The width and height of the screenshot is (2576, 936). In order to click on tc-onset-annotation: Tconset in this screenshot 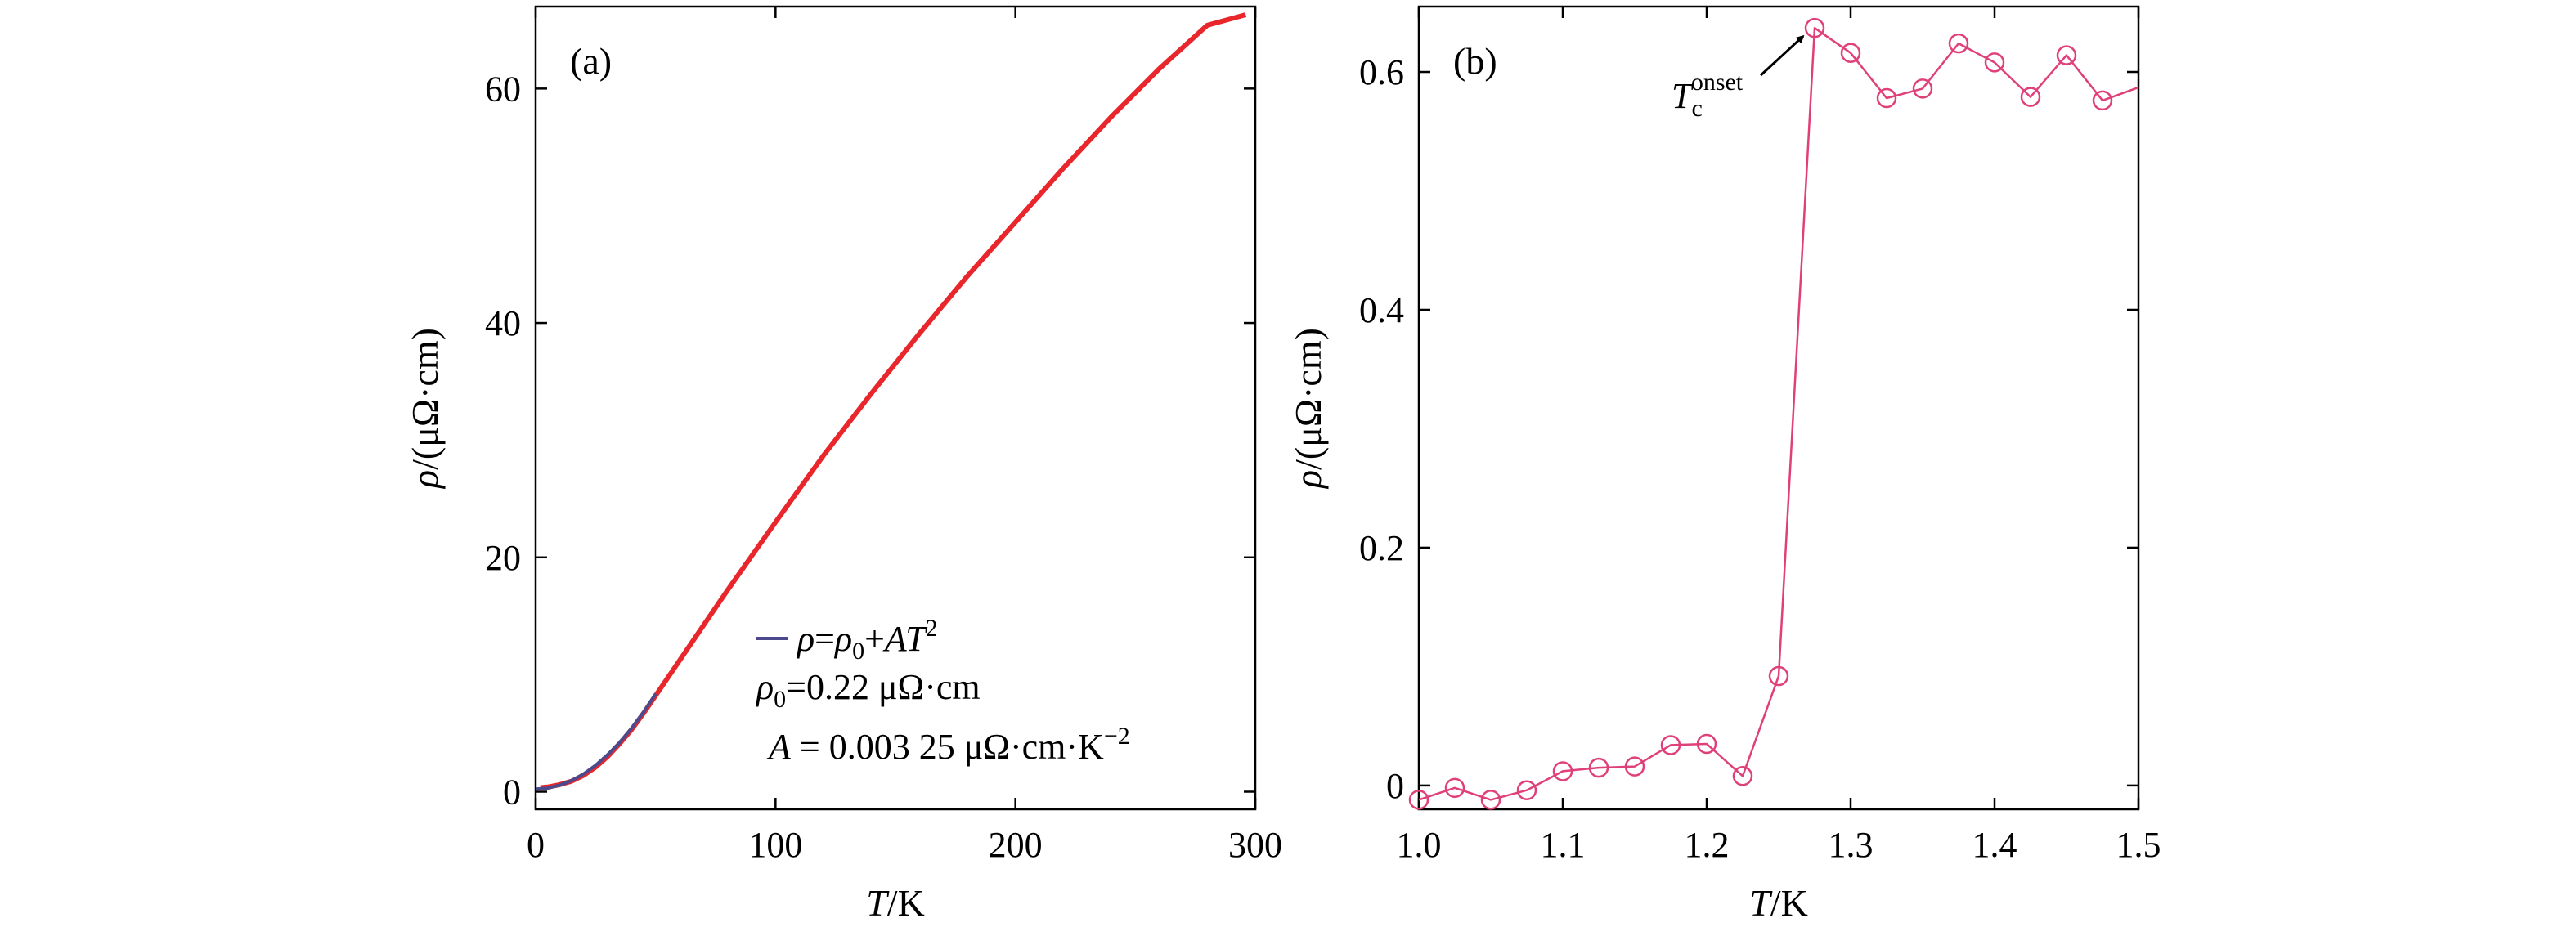, I will do `click(1738, 78)`.